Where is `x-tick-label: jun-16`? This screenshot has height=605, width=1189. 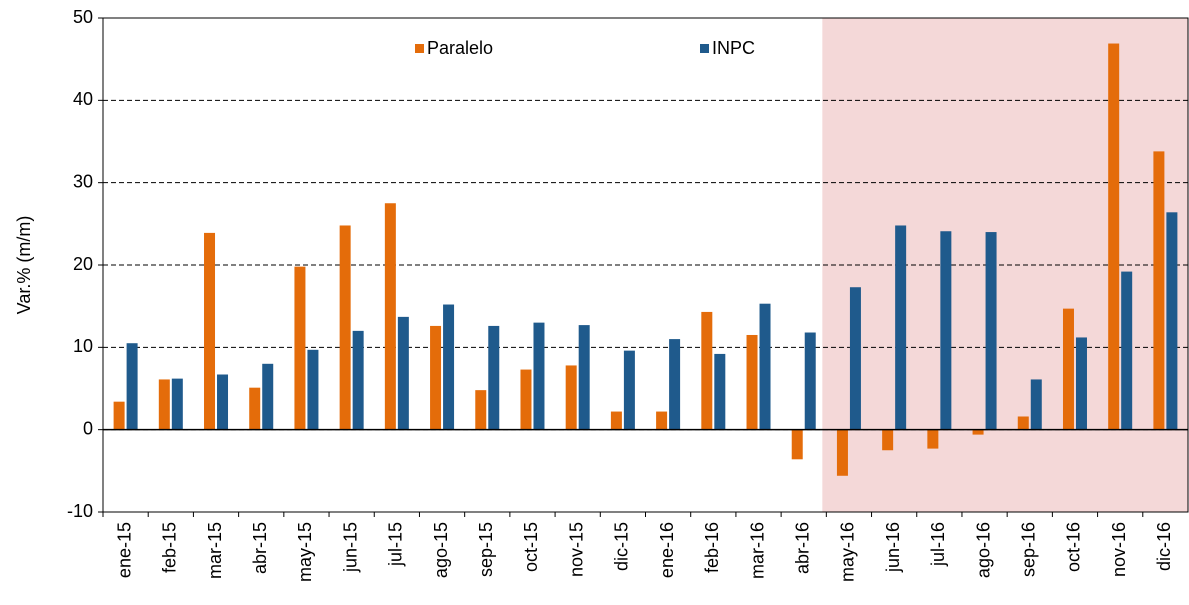 x-tick-label: jun-16 is located at coordinates (893, 547).